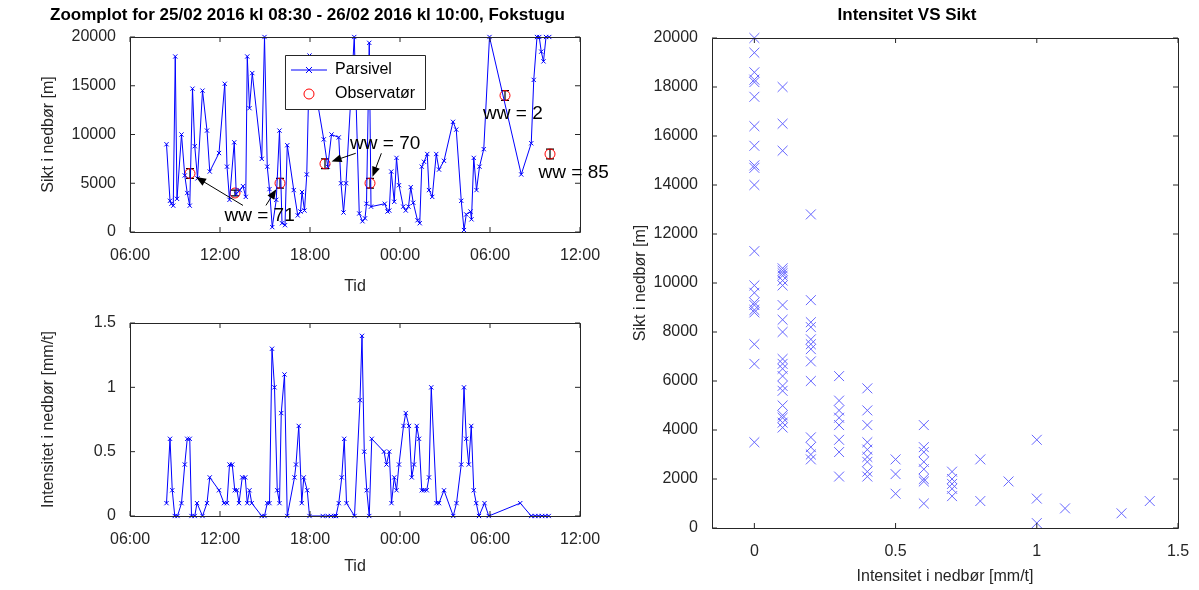  Describe the element at coordinates (680, 331) in the screenshot. I see `y-tick-label: 8000` at that location.